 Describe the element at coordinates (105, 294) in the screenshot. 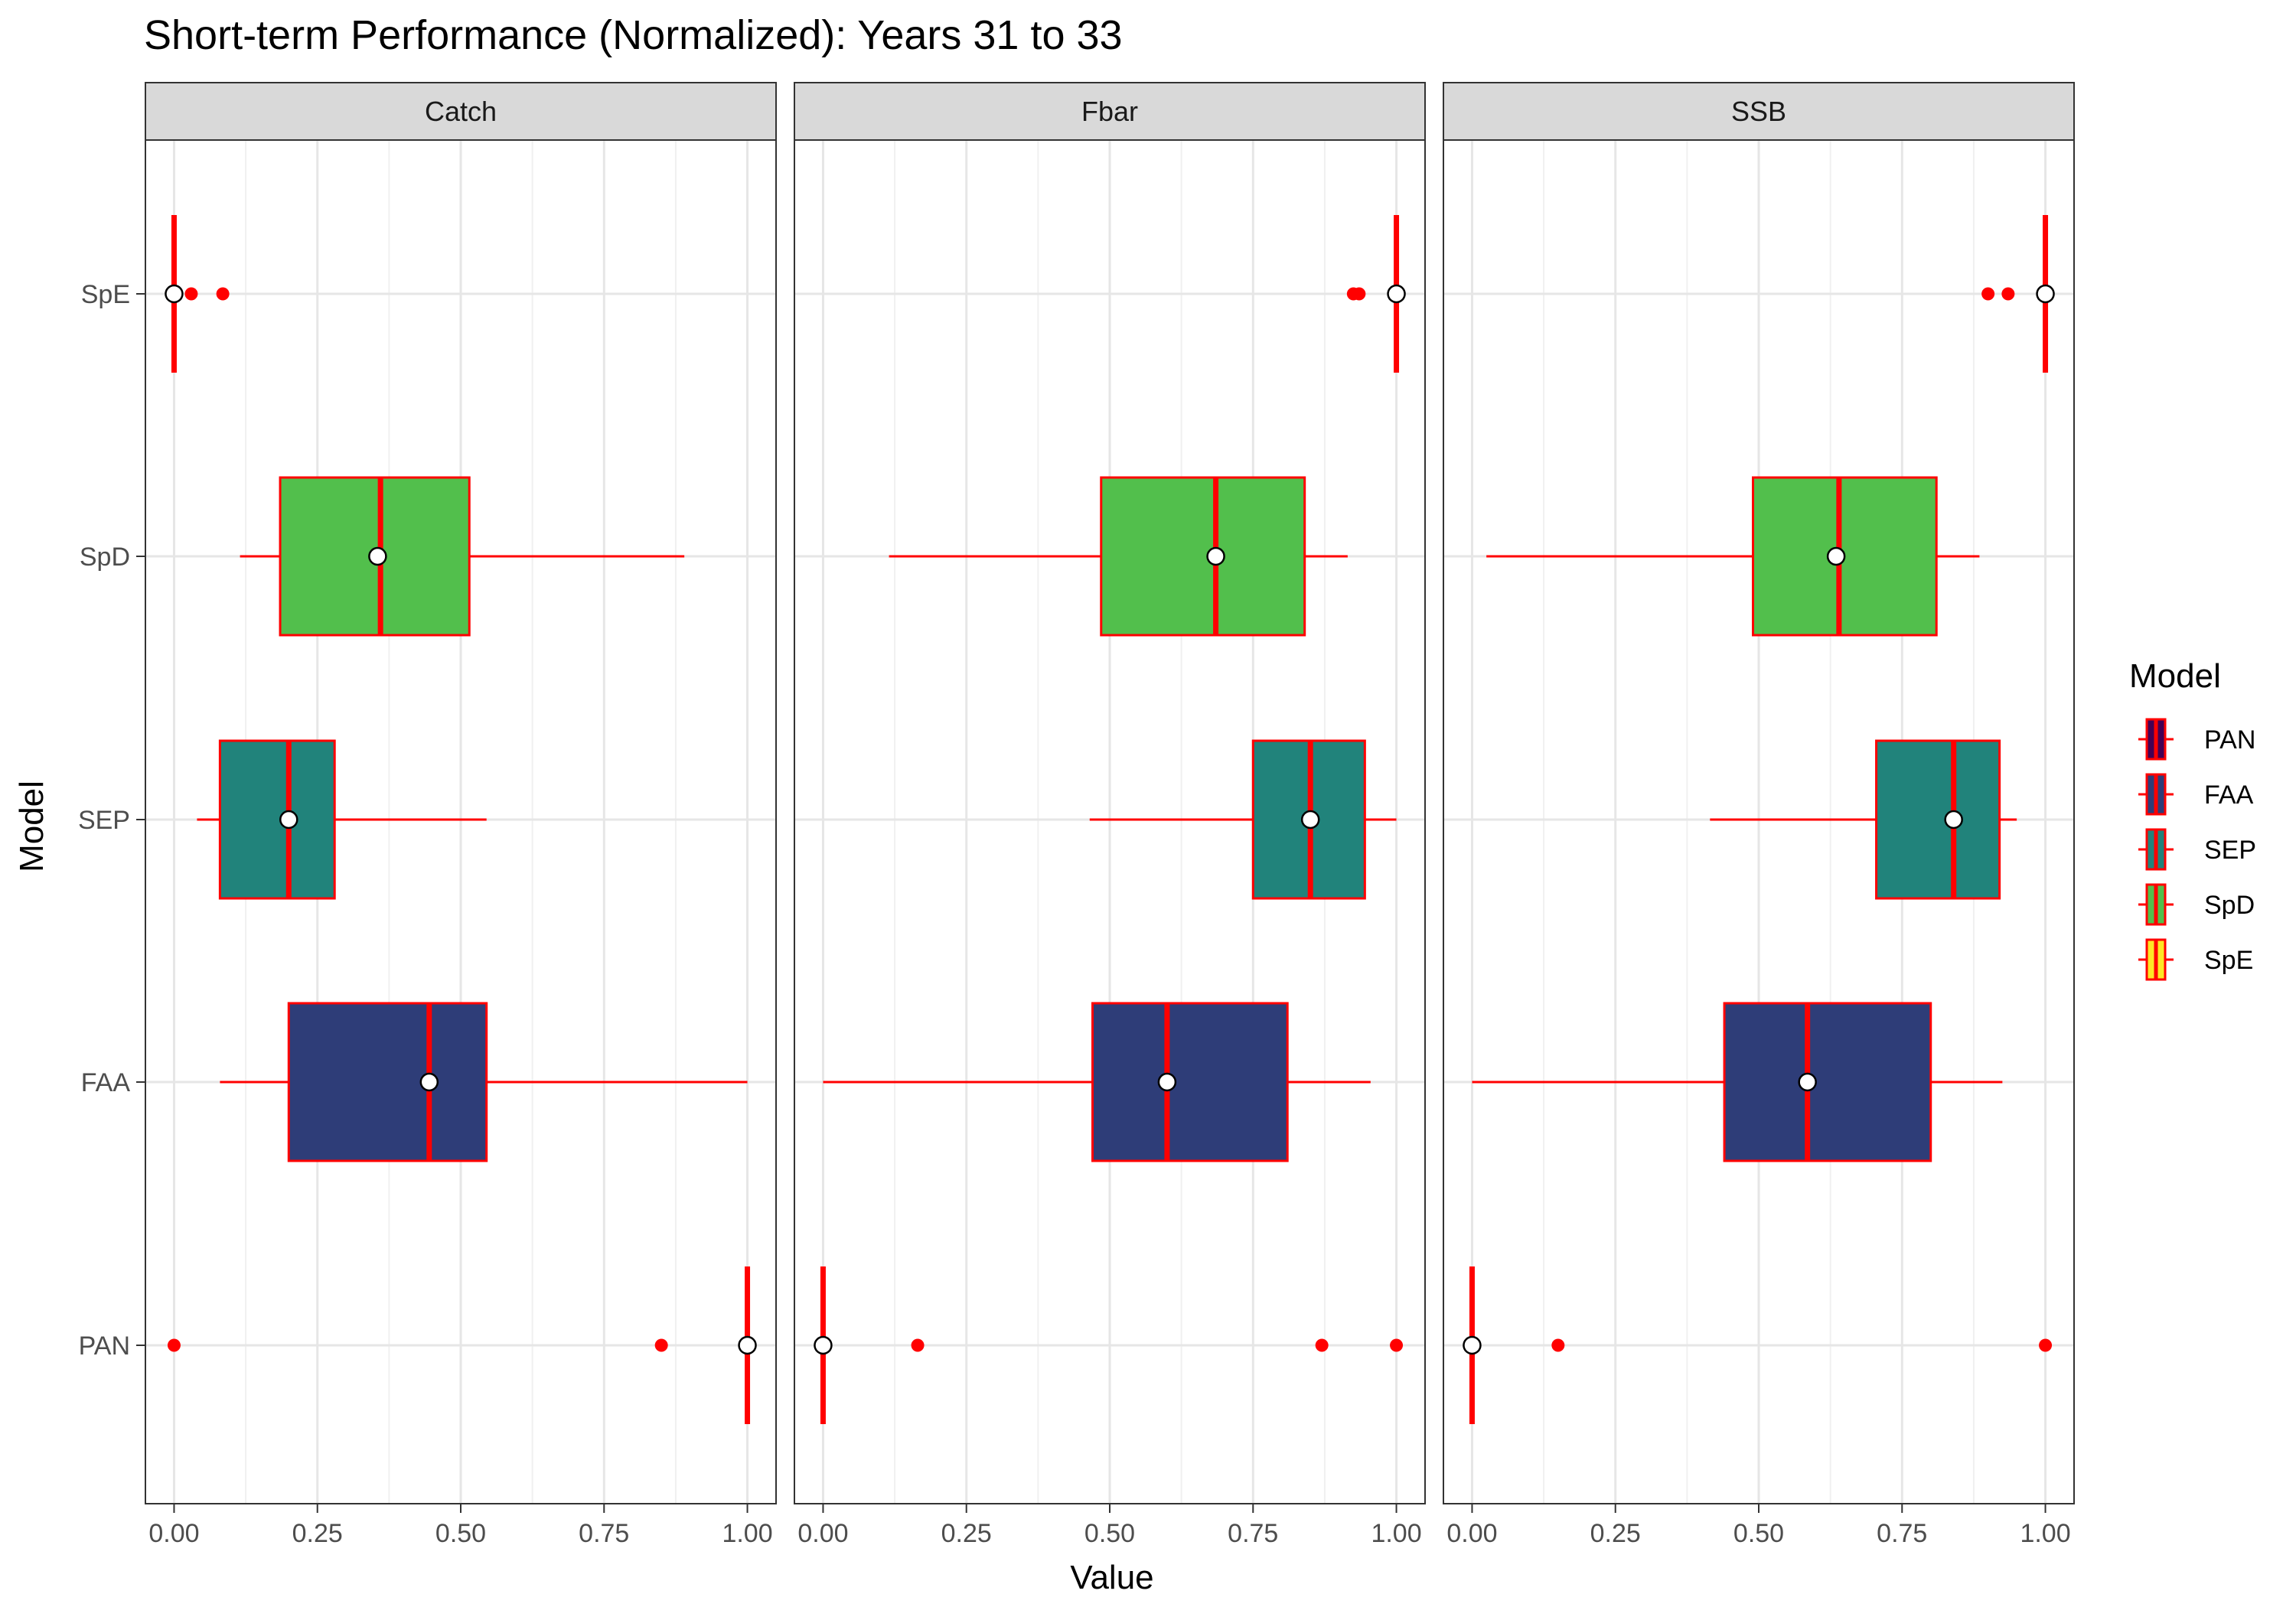

I see `y-tick-label: SpE` at that location.